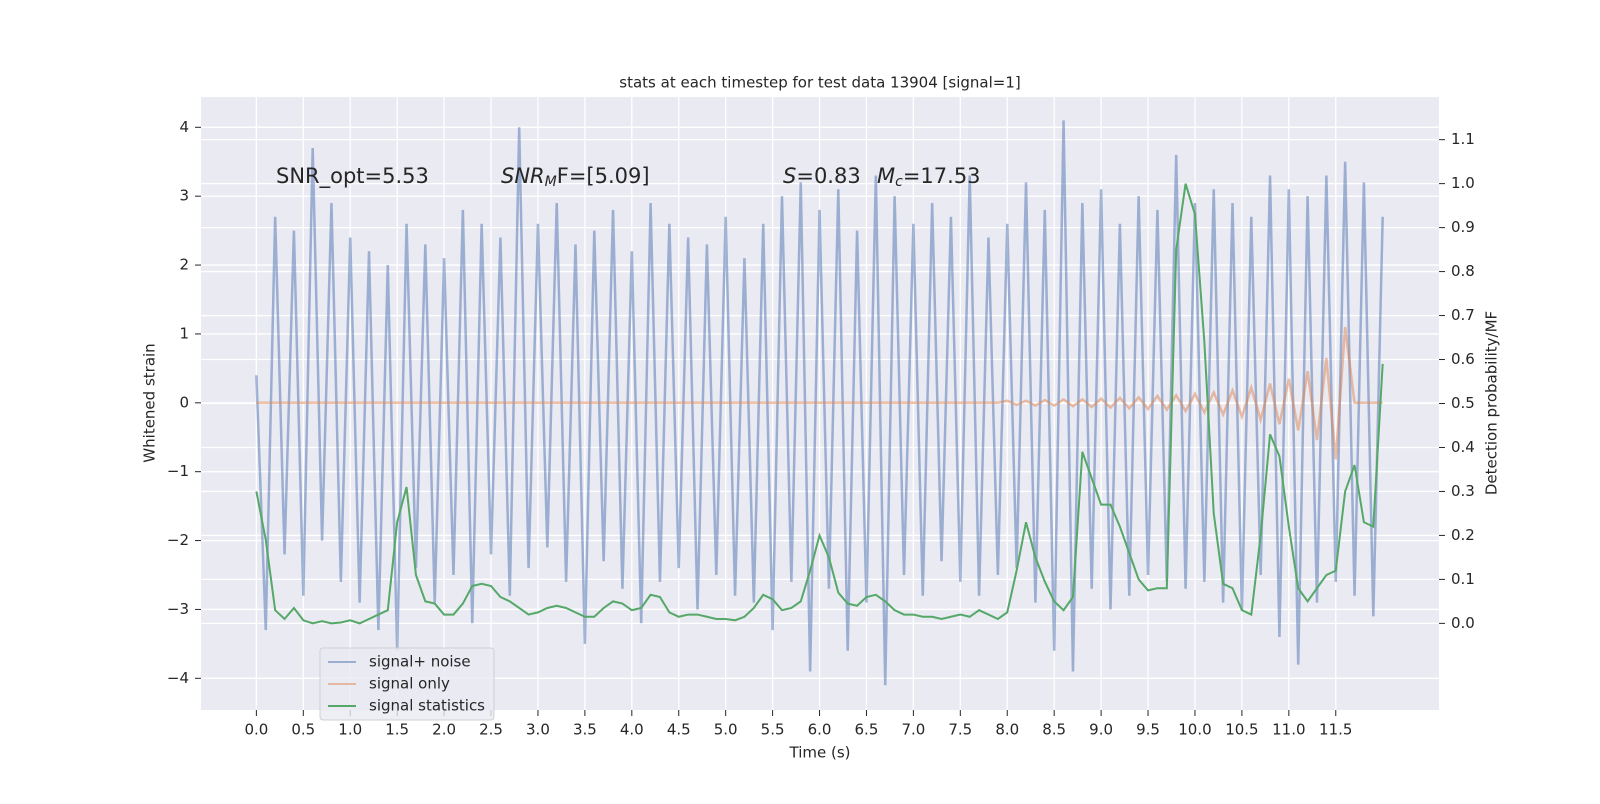 The height and width of the screenshot is (804, 1600). Describe the element at coordinates (184, 333) in the screenshot. I see `y-tick-label: 1` at that location.